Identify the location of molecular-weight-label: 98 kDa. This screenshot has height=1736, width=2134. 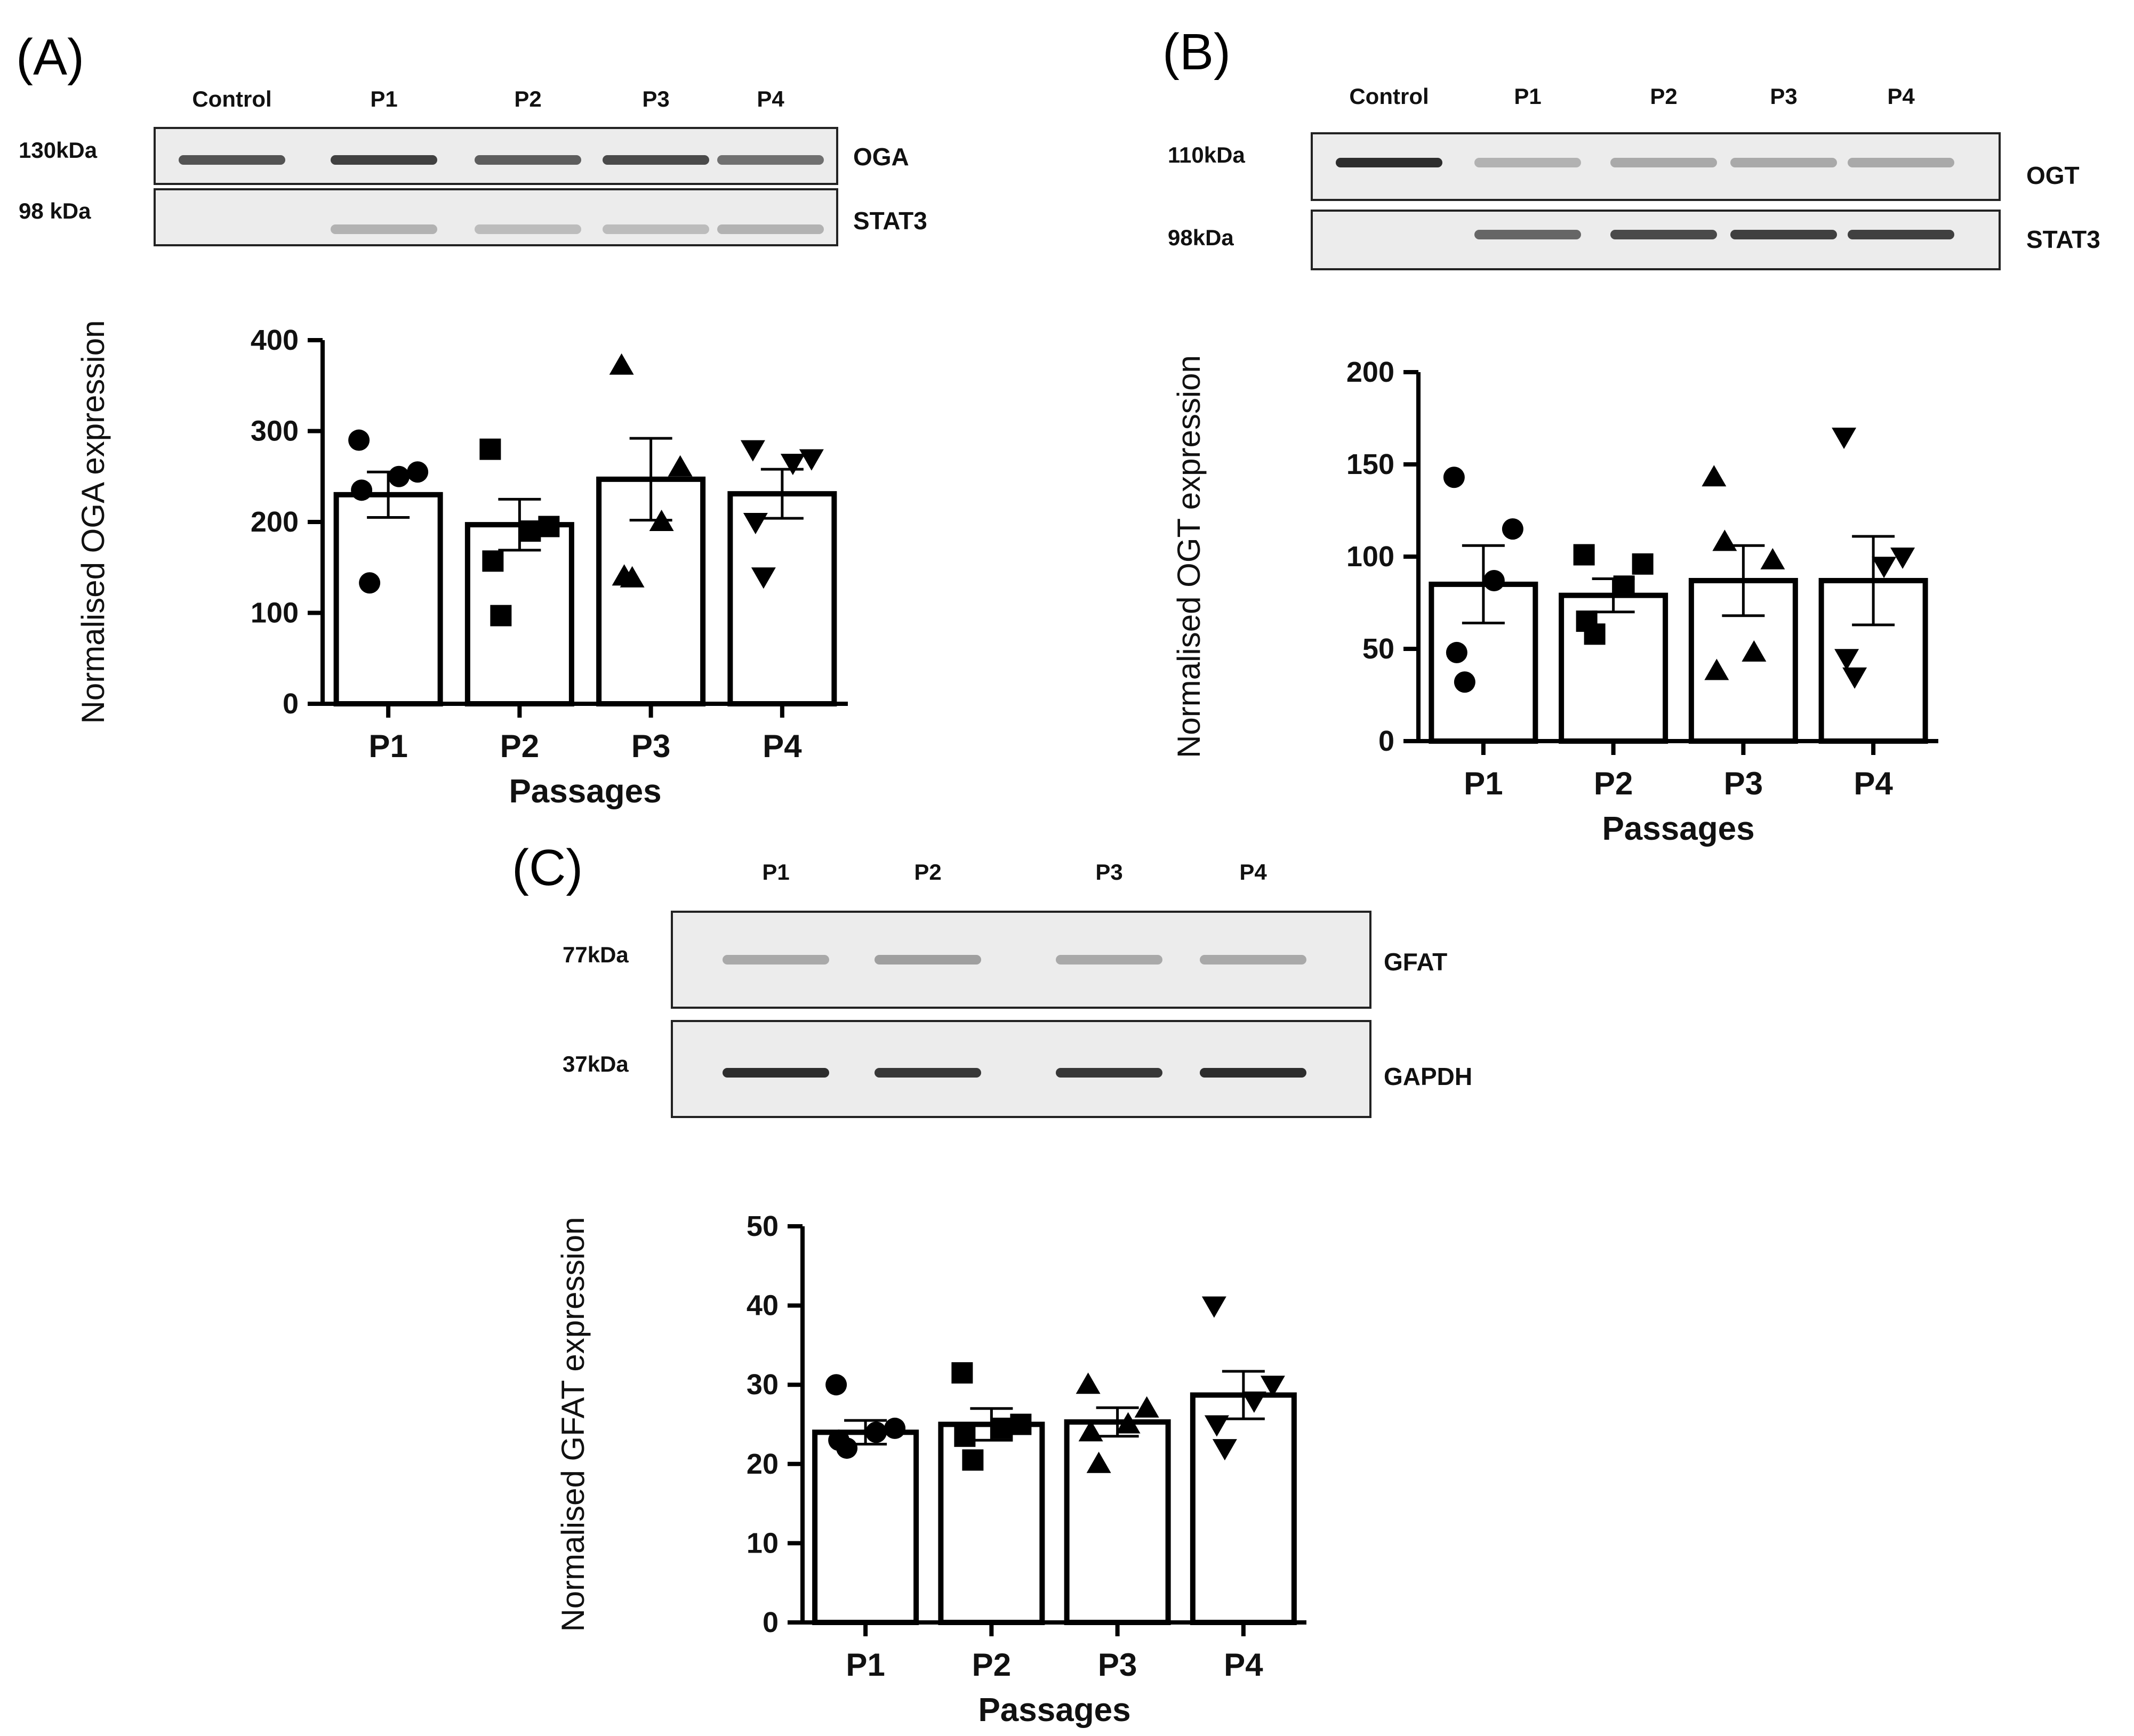
(55, 211).